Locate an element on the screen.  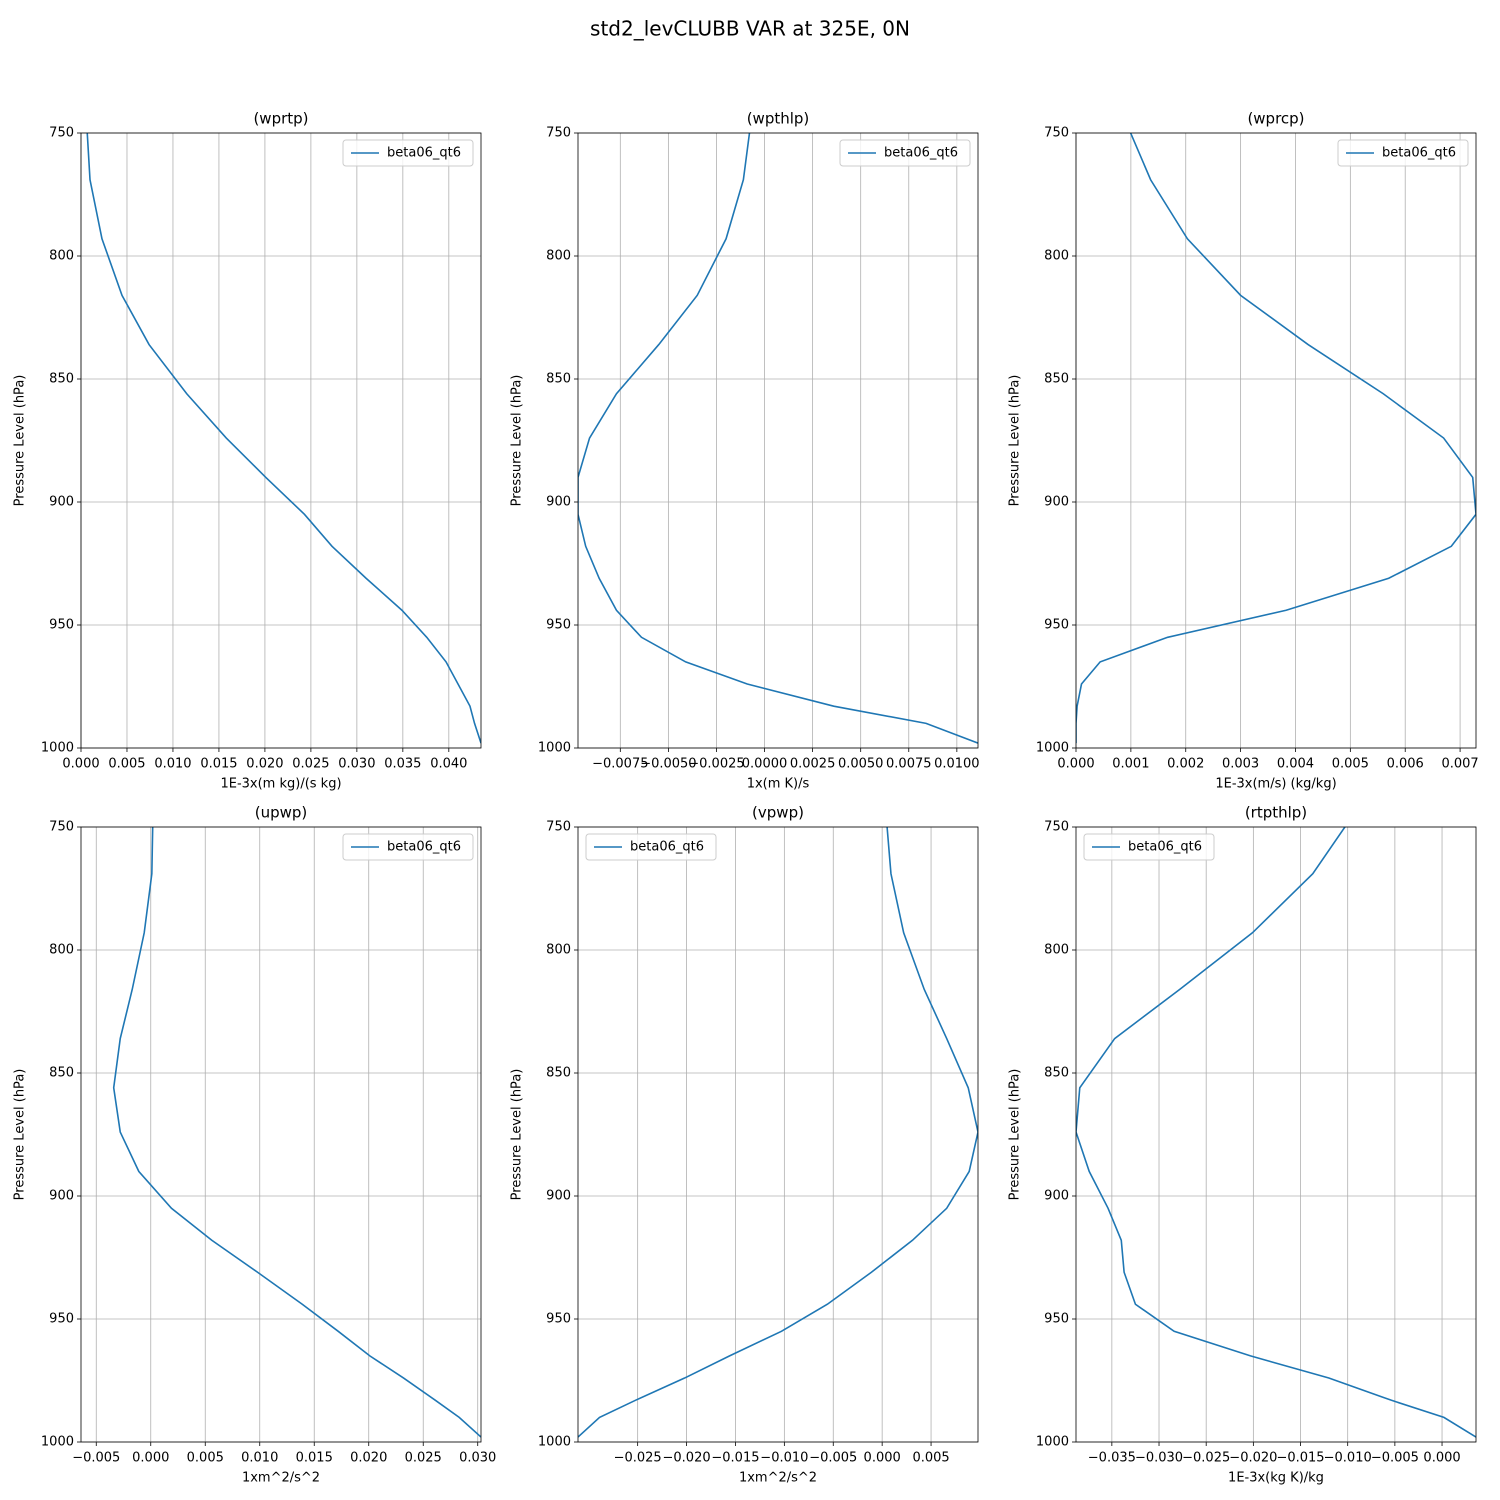
axes-title: (vpwp) is located at coordinates (778, 813).